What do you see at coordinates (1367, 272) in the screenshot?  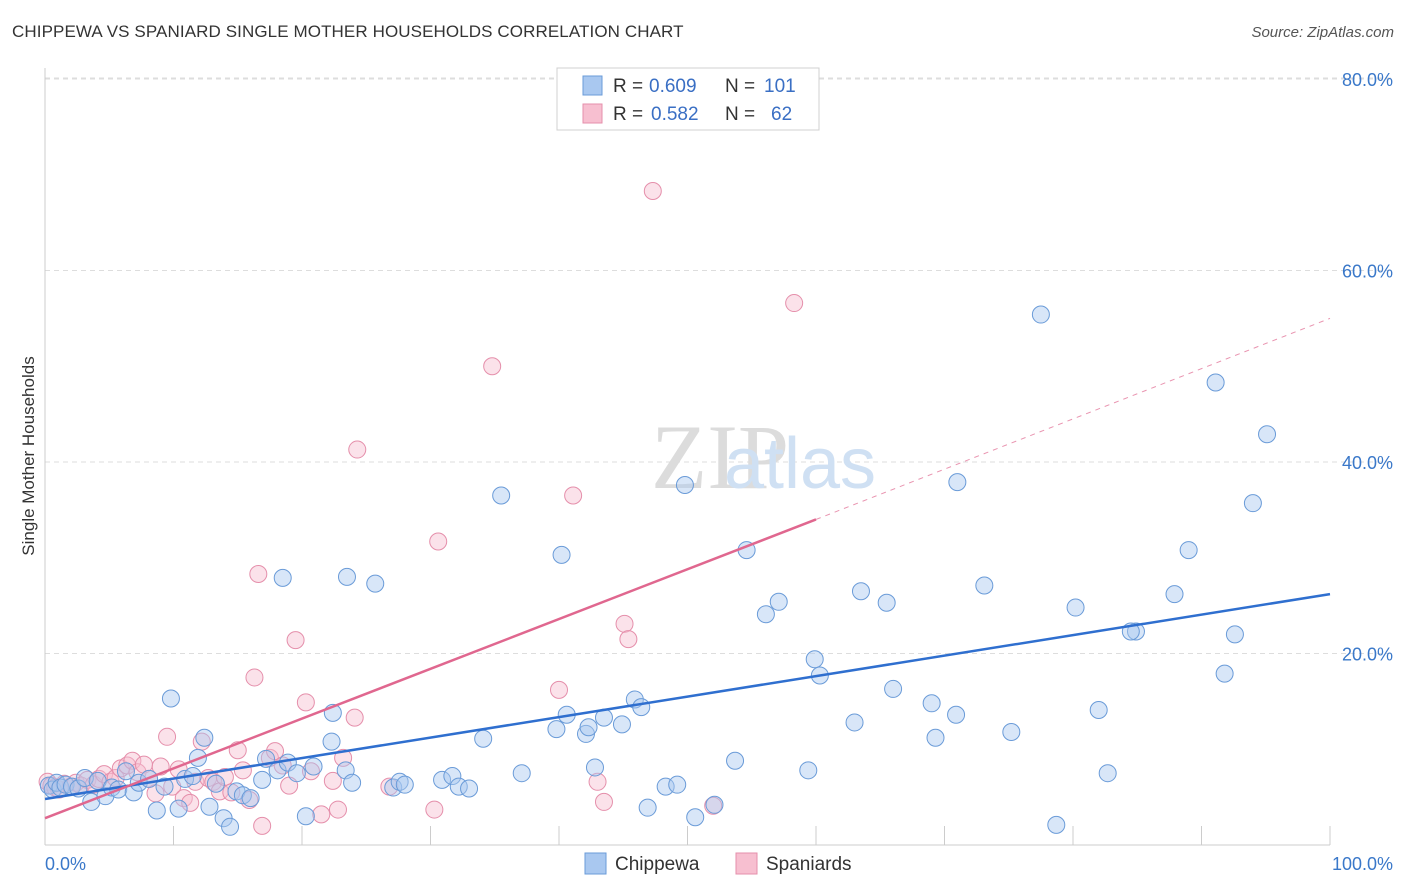 I see `y-tick-label: 60.0%` at bounding box center [1367, 272].